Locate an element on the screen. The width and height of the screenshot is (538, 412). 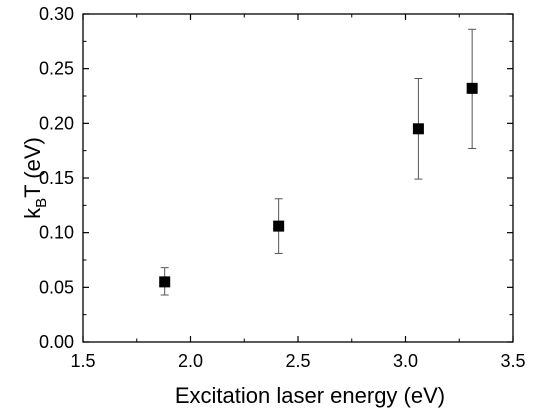
x-tick-label: 2.5 is located at coordinates (297, 361).